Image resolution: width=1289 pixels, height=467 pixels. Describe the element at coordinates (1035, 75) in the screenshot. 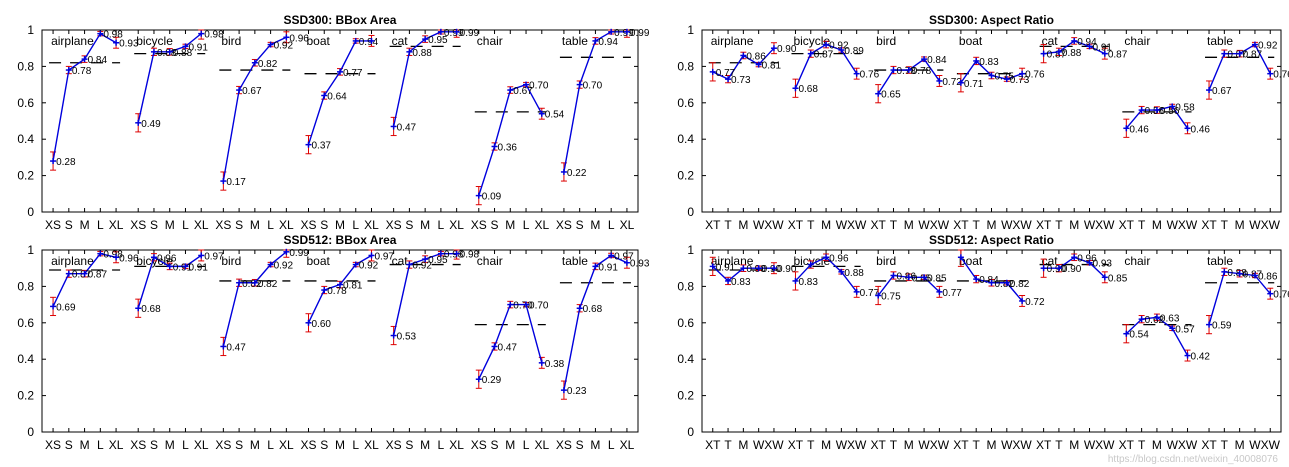

I see `data-label: 0.76` at that location.